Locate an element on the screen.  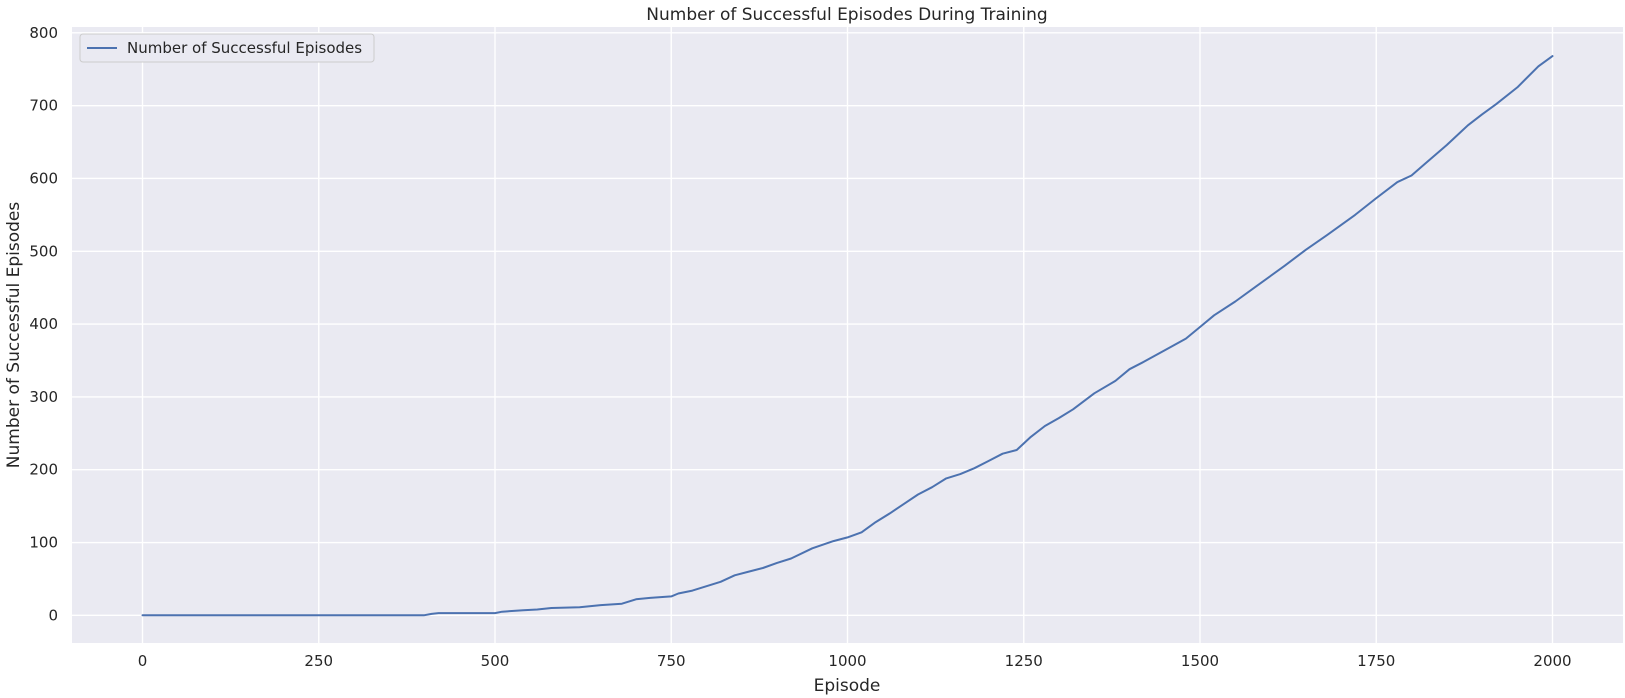
x-tick-labels: 0 250 500 750 1000 1250 1500 1750 2000 is located at coordinates (855, 661).